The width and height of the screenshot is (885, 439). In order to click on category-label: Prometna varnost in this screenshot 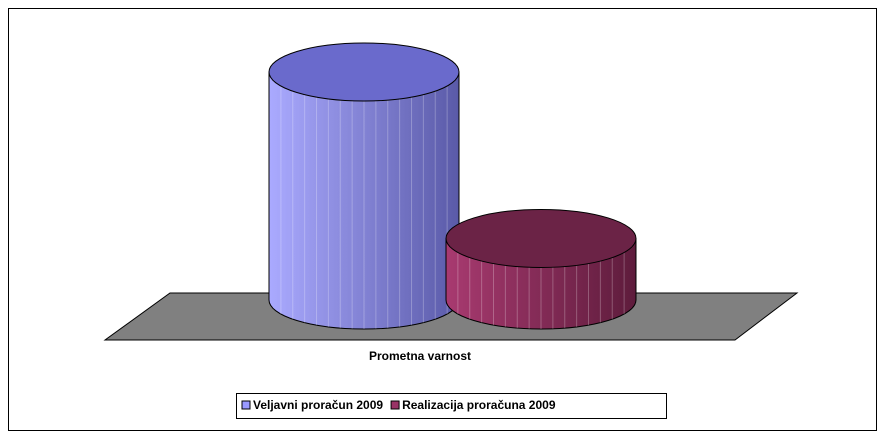, I will do `click(420, 356)`.